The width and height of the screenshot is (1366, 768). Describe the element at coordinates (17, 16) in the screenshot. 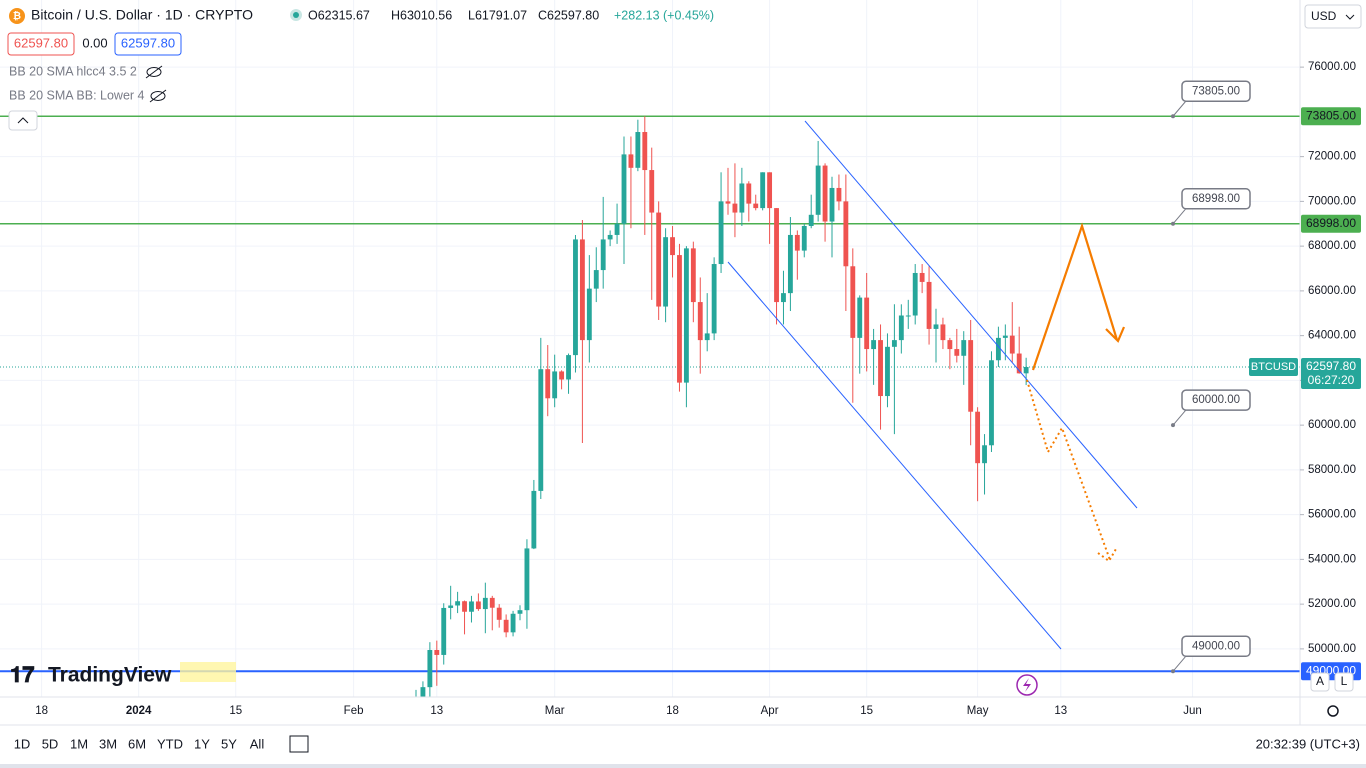

I see `coin-glyph: ₿` at that location.